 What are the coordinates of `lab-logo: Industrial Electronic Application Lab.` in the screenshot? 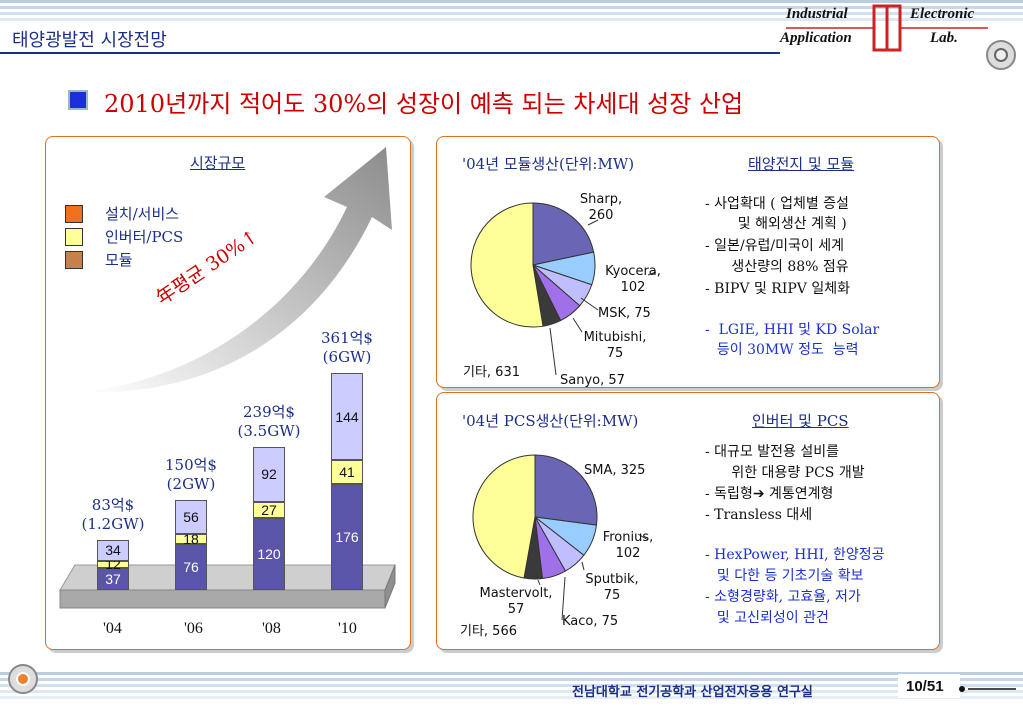 It's located at (886, 28).